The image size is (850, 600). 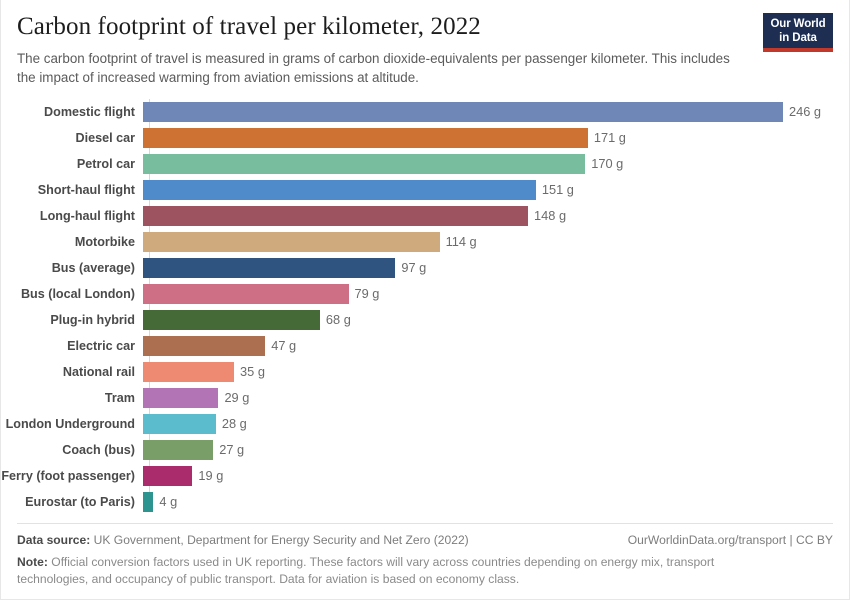 I want to click on bar-category-label: Tram, so click(x=119, y=397).